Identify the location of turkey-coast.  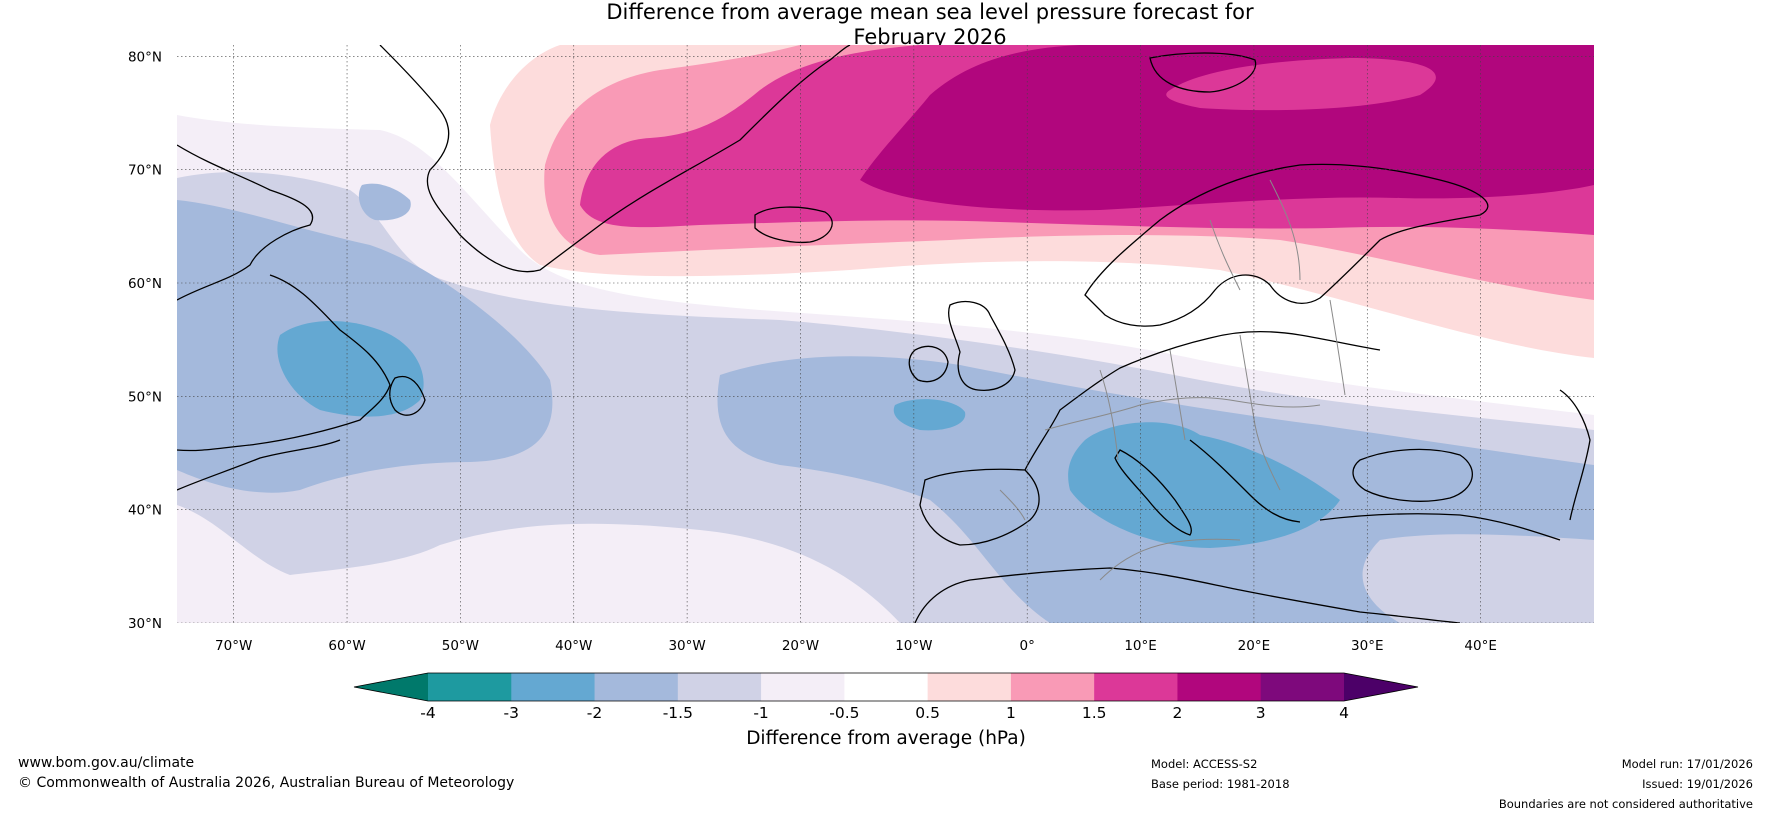
(1440, 527).